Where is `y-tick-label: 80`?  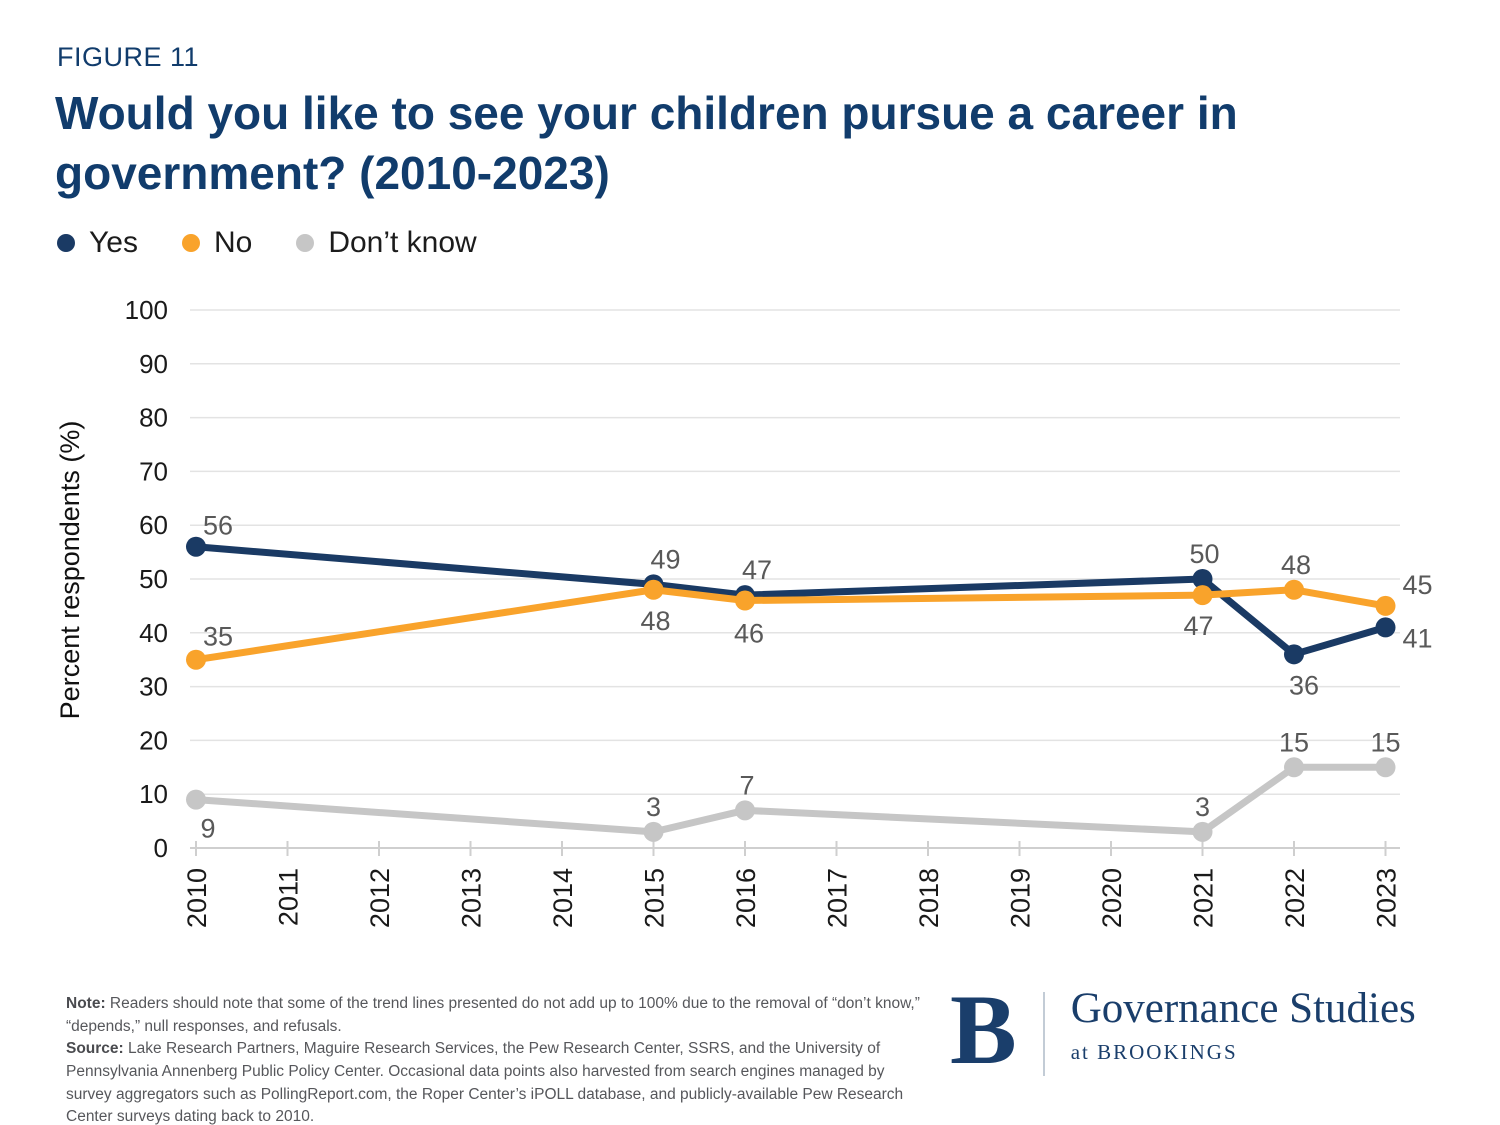
y-tick-label: 80 is located at coordinates (153, 418).